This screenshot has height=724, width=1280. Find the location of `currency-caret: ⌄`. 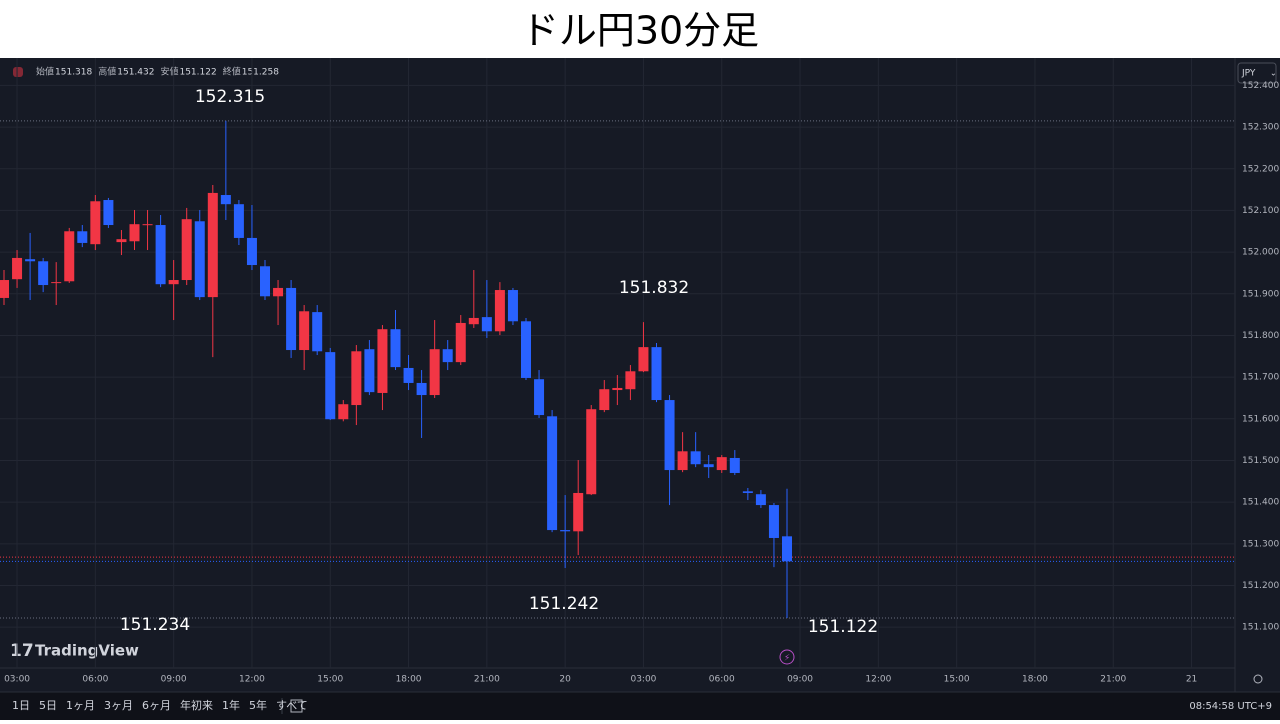

currency-caret: ⌄ is located at coordinates (1273, 73).